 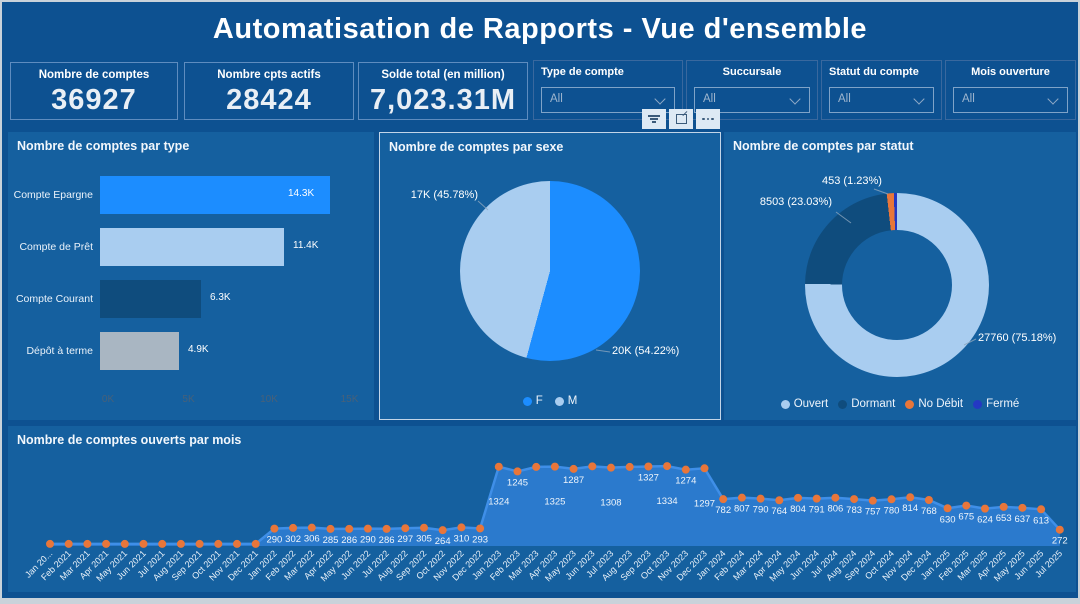 I want to click on slice-label-no-debit: 453 (1.23%), so click(x=852, y=181).